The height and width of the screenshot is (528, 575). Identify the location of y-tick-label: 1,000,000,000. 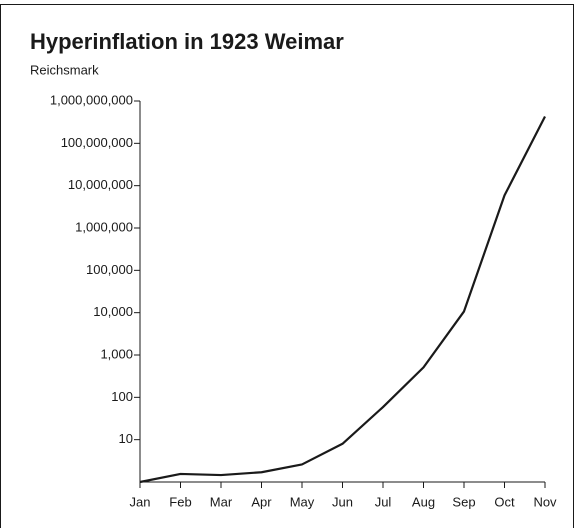
(91, 99).